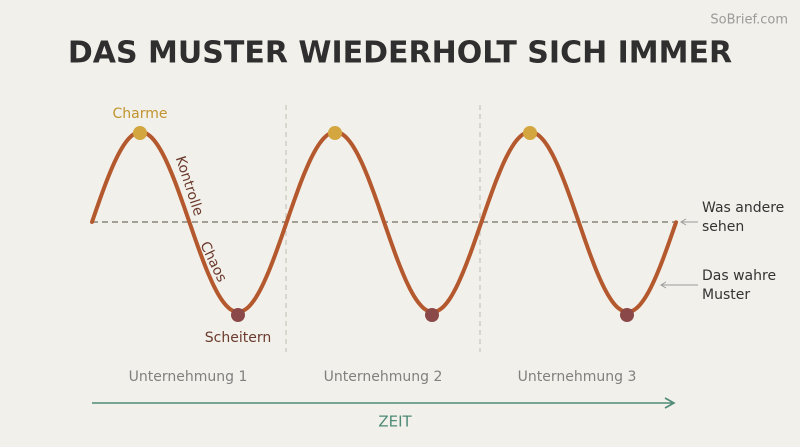 This screenshot has width=800, height=447. Describe the element at coordinates (726, 295) in the screenshot. I see `annotation-text: Muster` at that location.